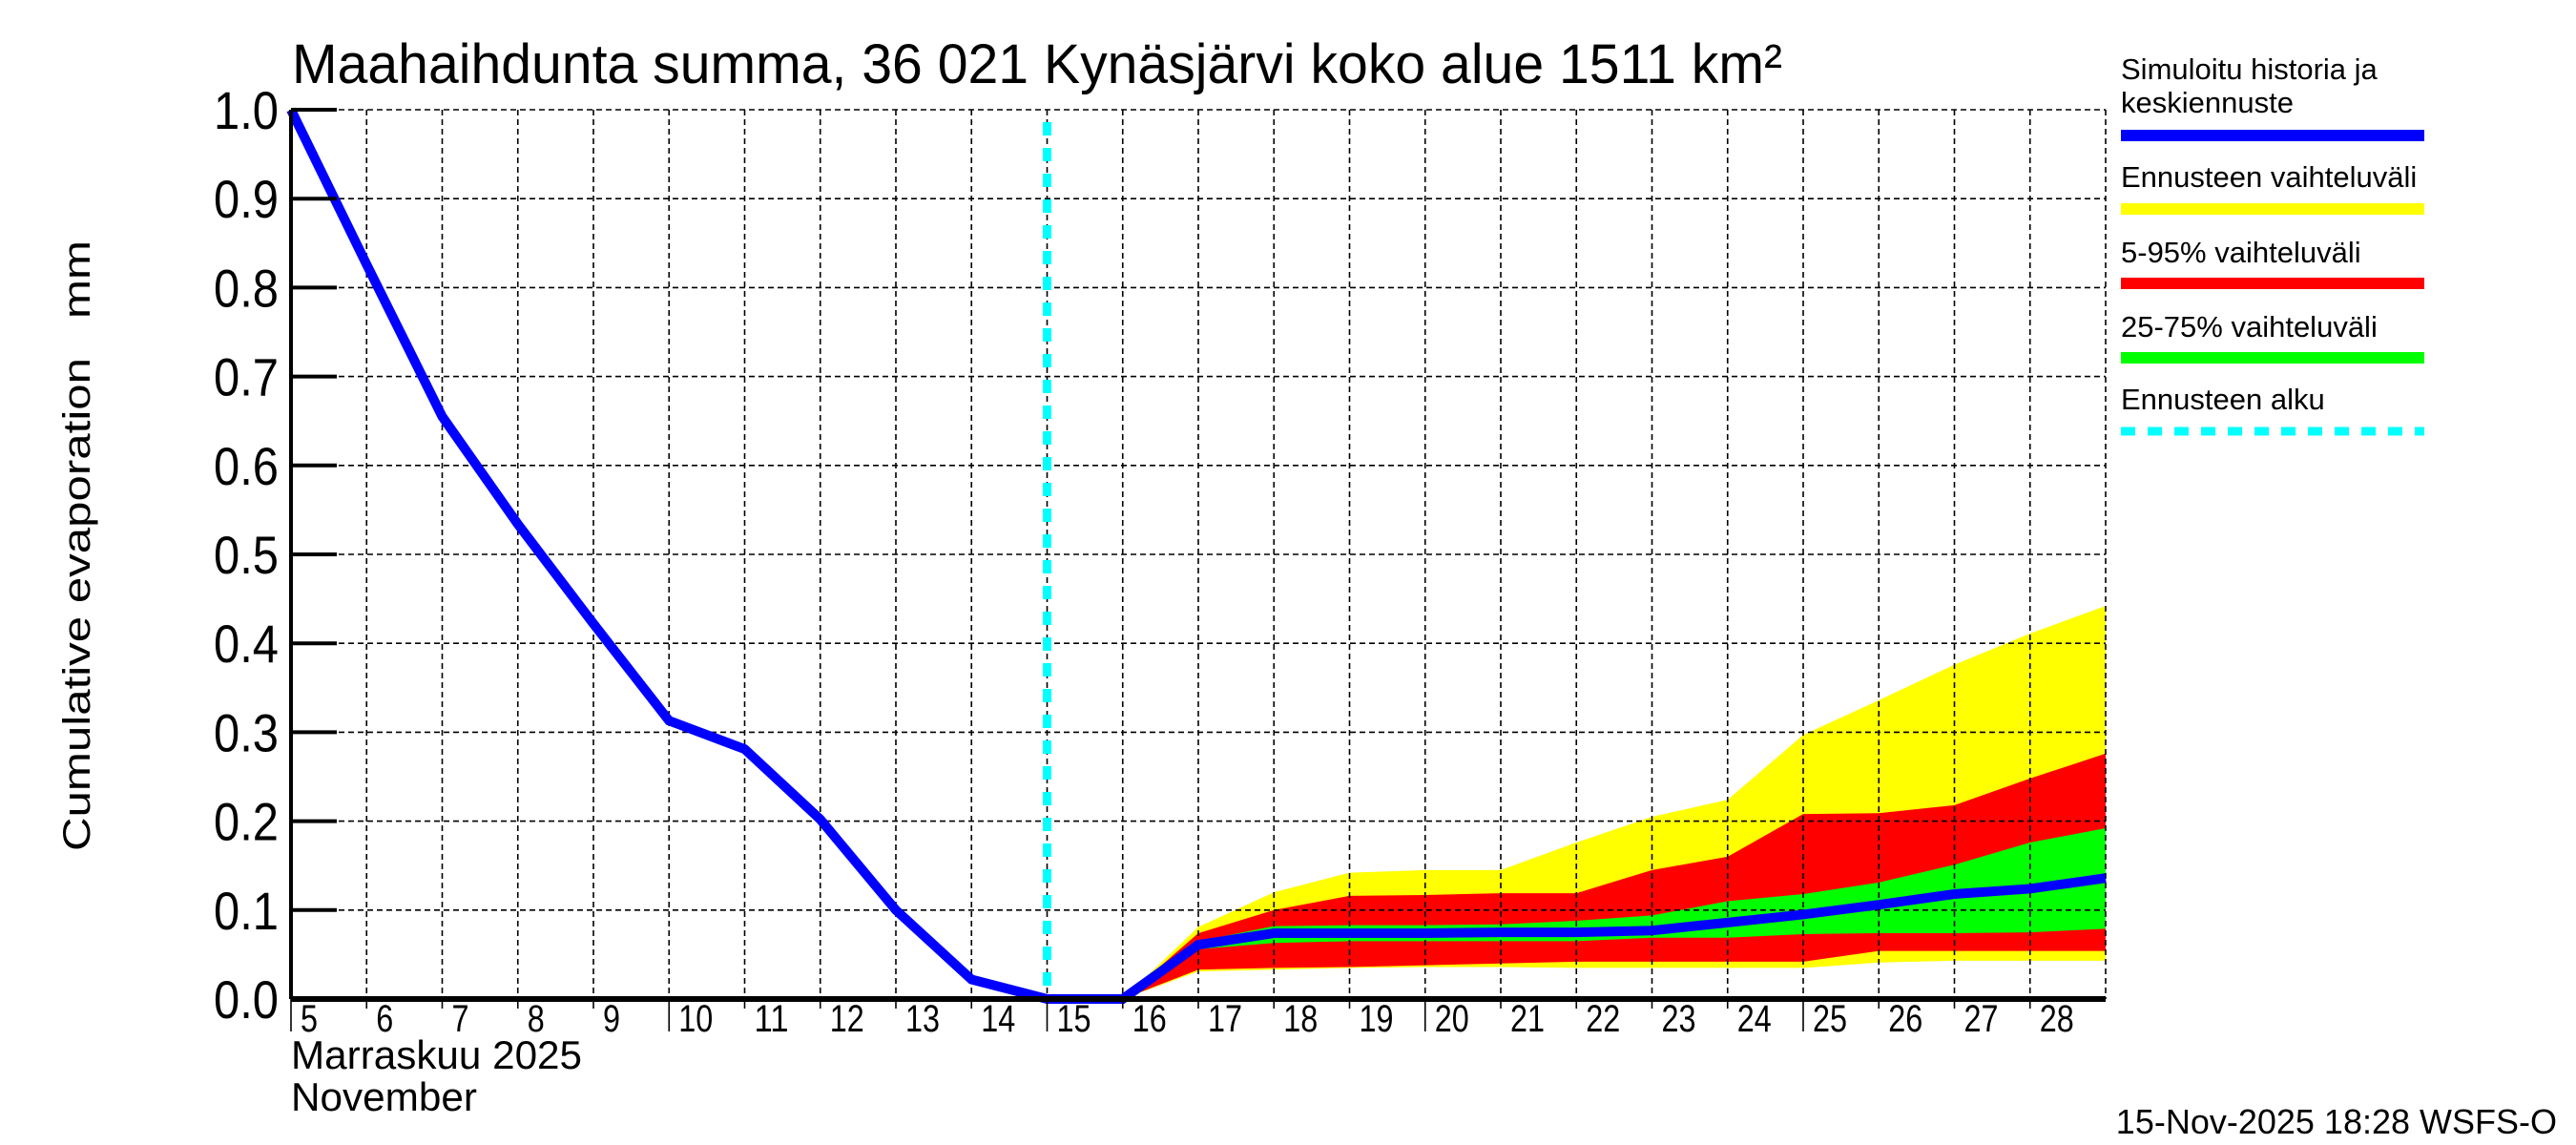  Describe the element at coordinates (246, 1000) in the screenshot. I see `y-tick-label: 0.0` at that location.